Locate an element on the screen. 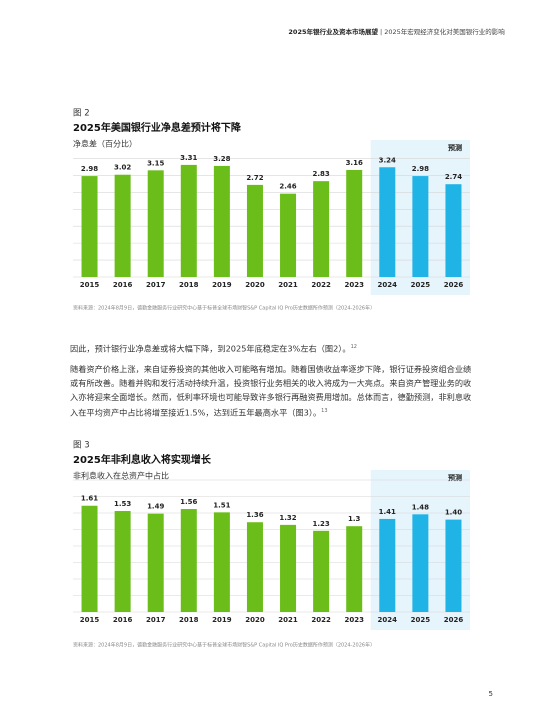 This screenshot has height=720, width=540. figure-label: 图 3 is located at coordinates (81, 446).